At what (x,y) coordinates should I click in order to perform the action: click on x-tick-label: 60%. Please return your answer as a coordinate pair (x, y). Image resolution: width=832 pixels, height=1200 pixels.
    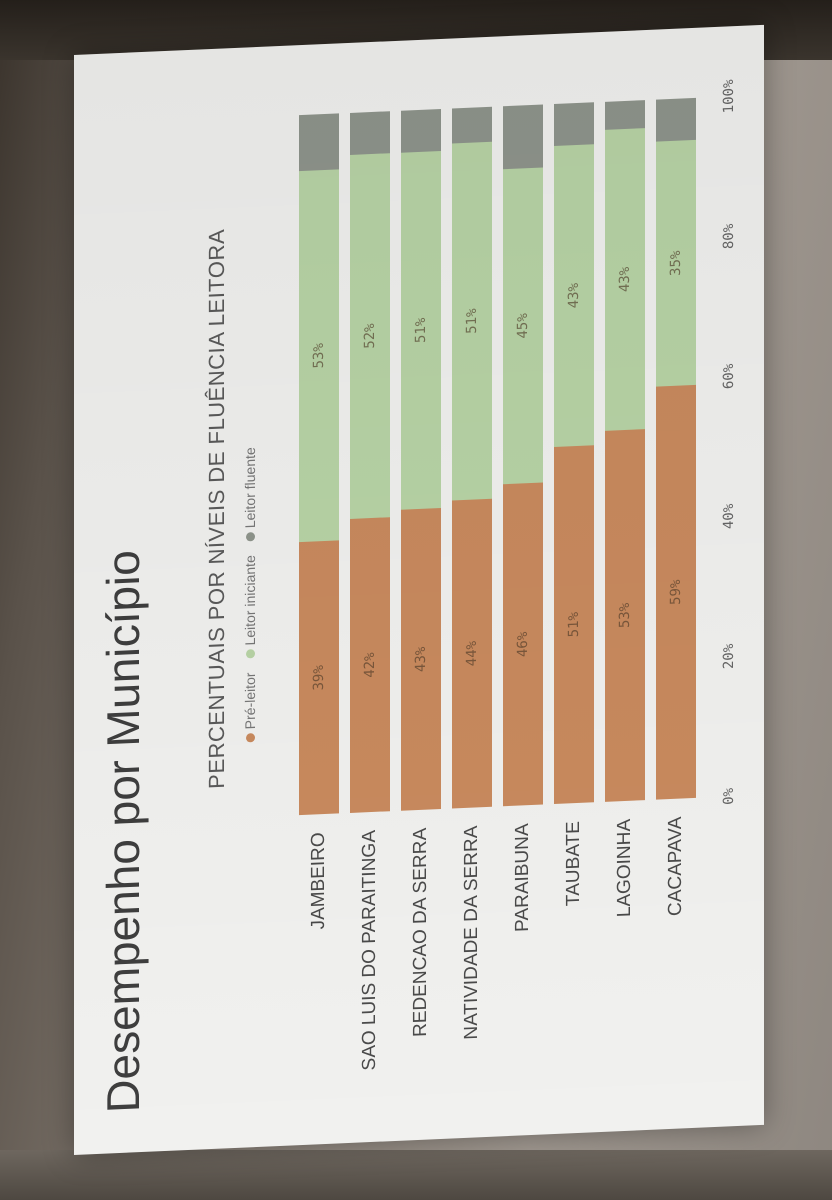
    Looking at the image, I should click on (729, 376).